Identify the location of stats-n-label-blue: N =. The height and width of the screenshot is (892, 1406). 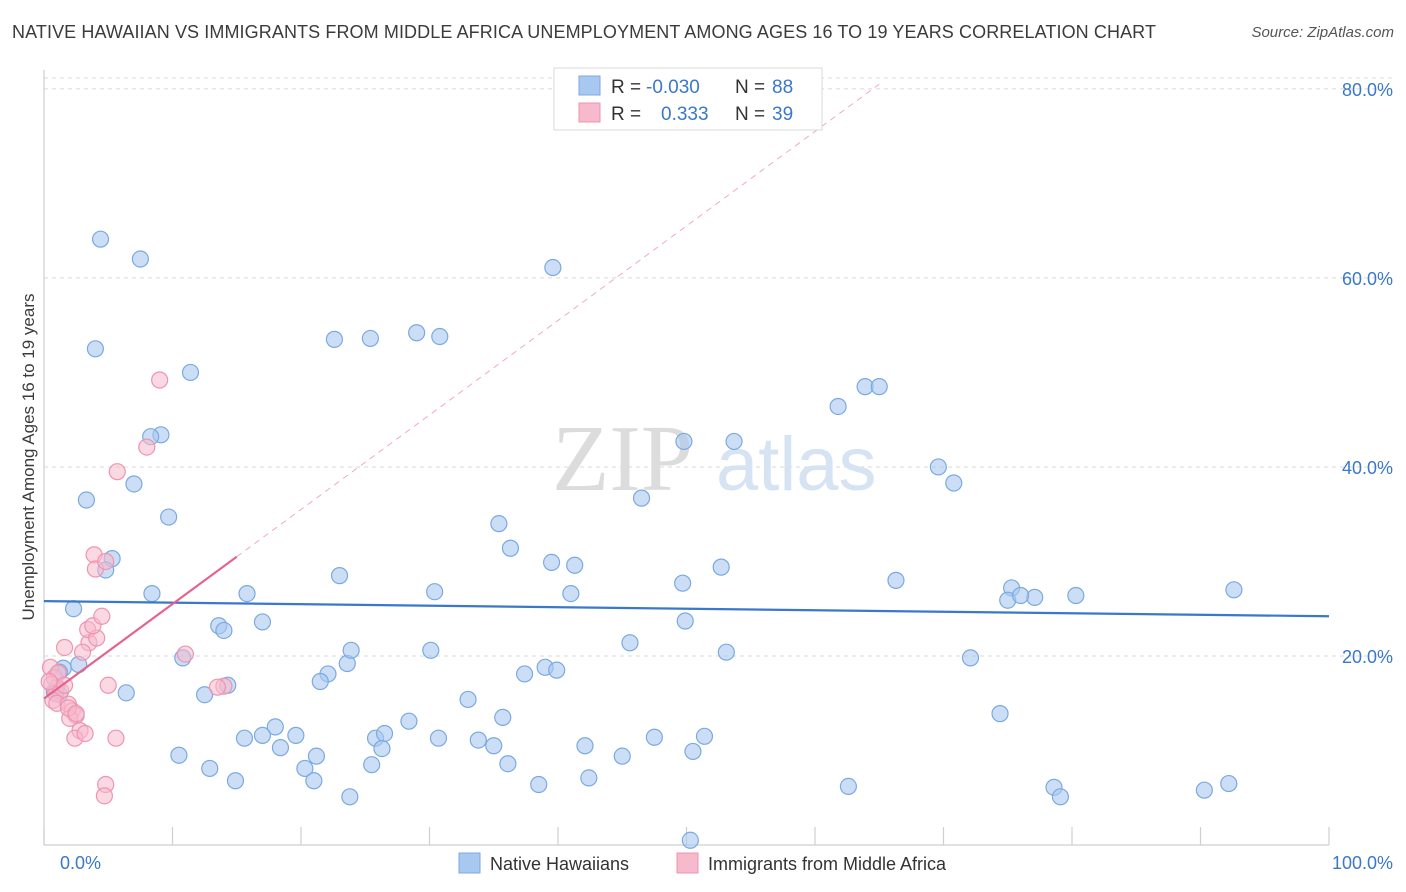
(750, 87).